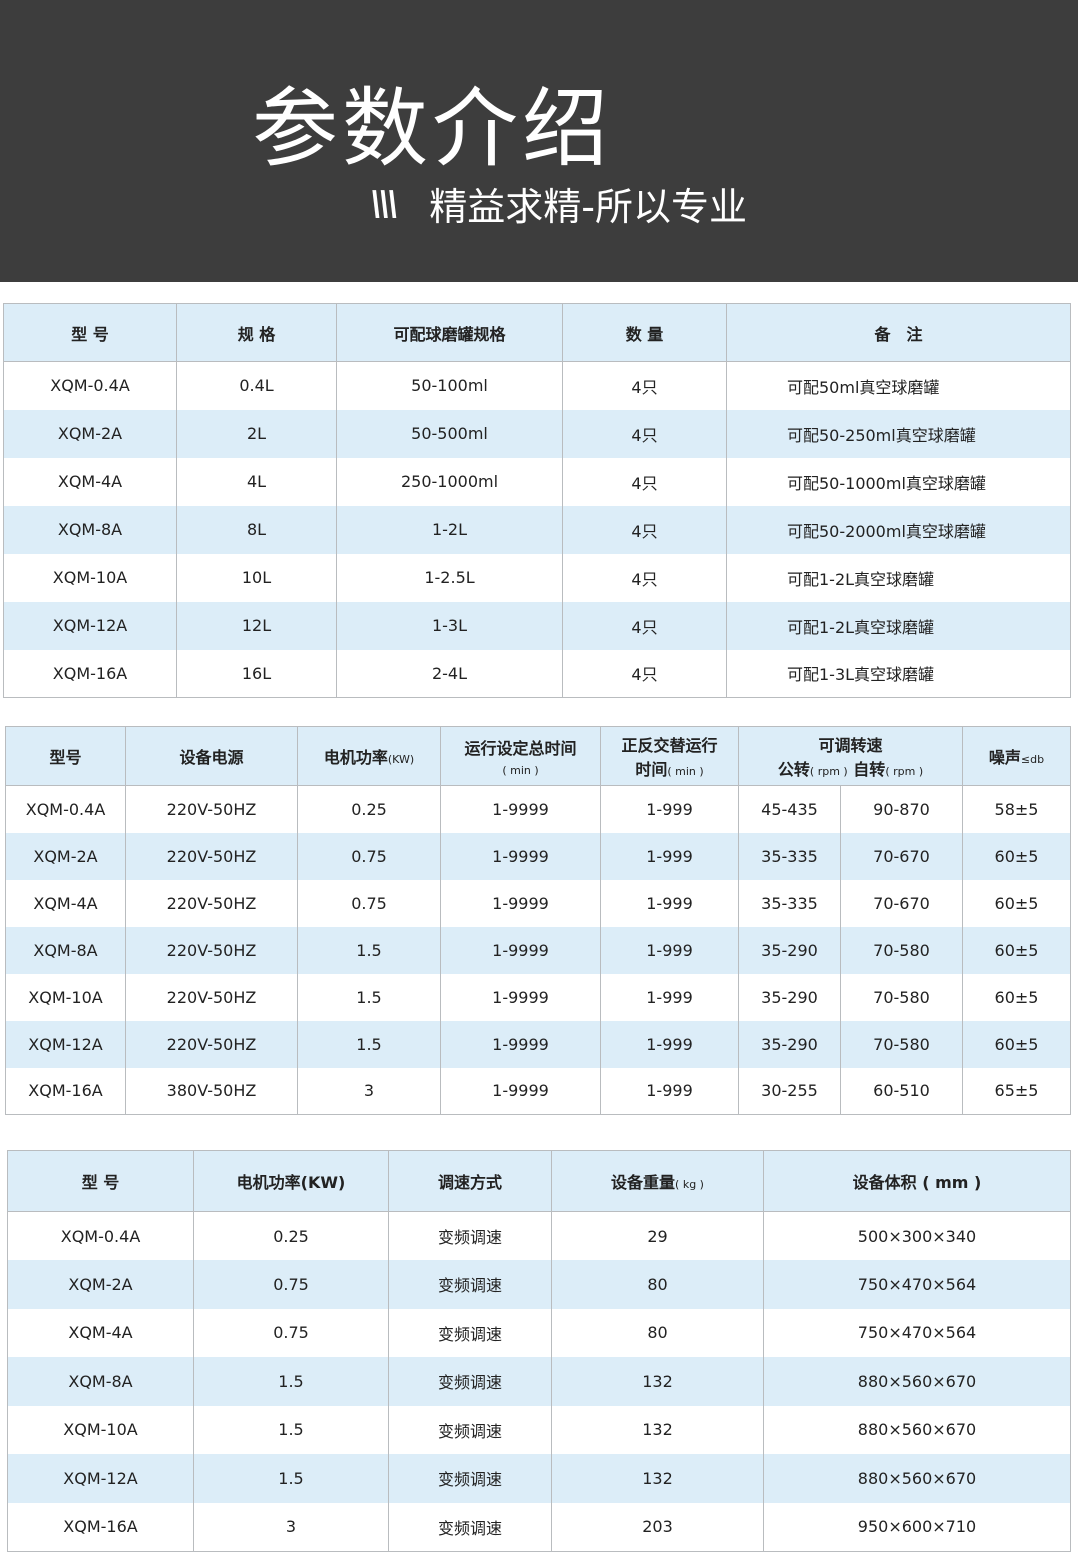 This screenshot has width=1078, height=1564. What do you see at coordinates (898, 625) in the screenshot?
I see `table-cell: 可配1-2L真空球磨罐` at bounding box center [898, 625].